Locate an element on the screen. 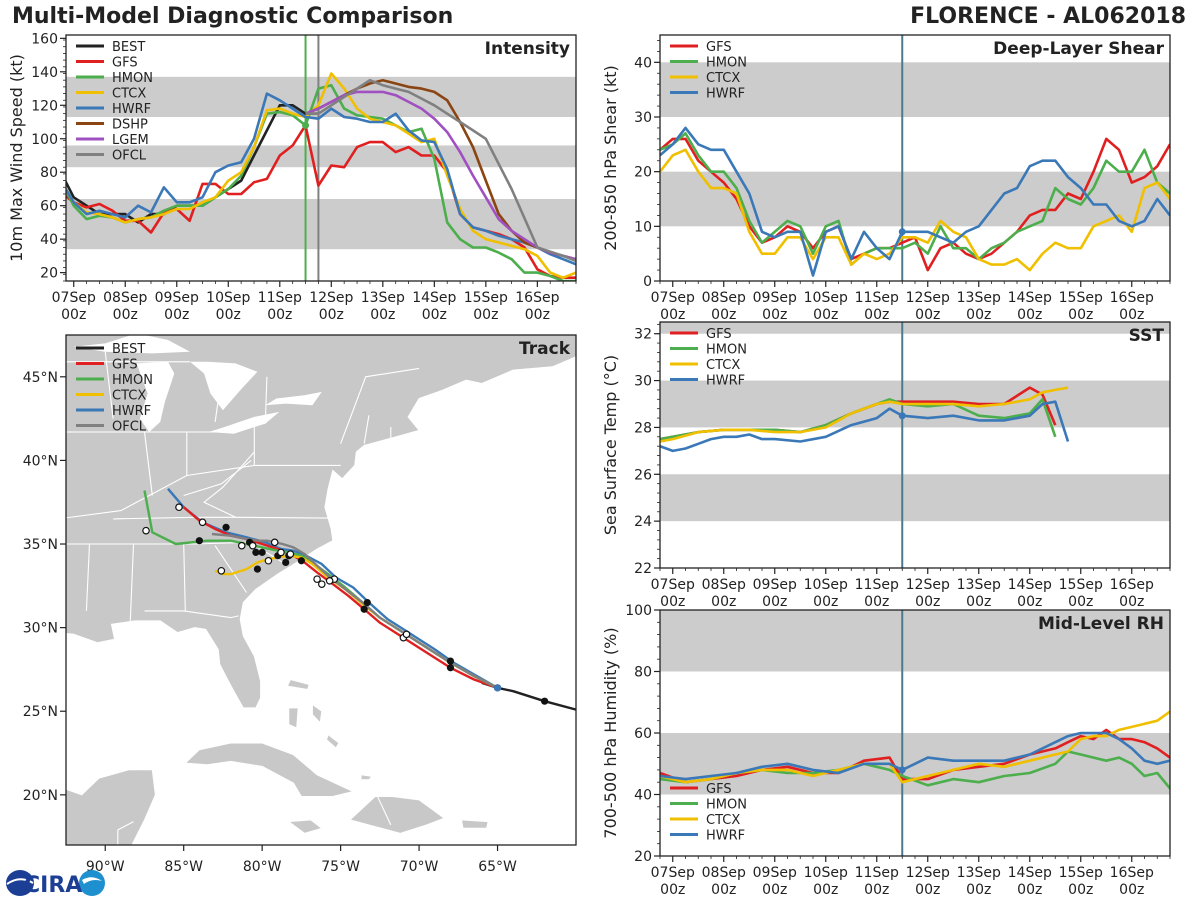 The width and height of the screenshot is (1200, 900). x-tick-label-day: 14Sep is located at coordinates (1030, 585).